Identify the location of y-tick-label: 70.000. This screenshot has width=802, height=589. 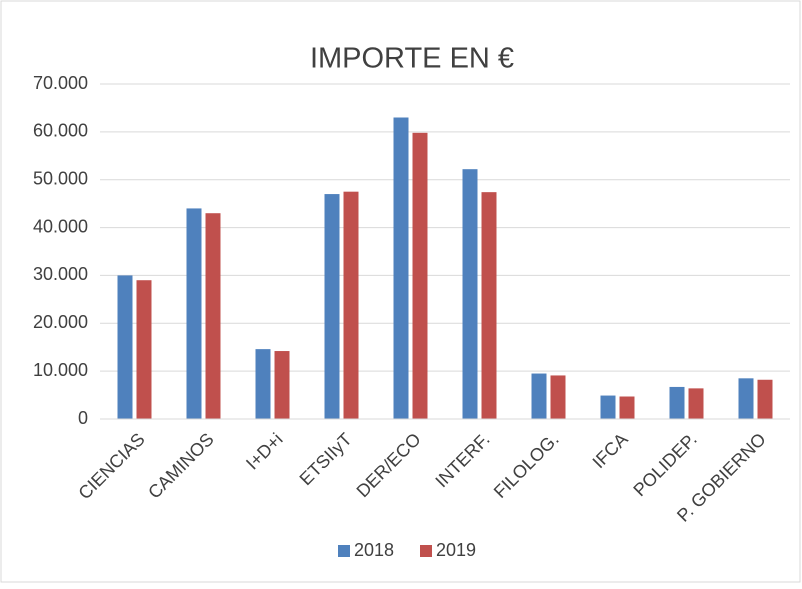
(60, 83).